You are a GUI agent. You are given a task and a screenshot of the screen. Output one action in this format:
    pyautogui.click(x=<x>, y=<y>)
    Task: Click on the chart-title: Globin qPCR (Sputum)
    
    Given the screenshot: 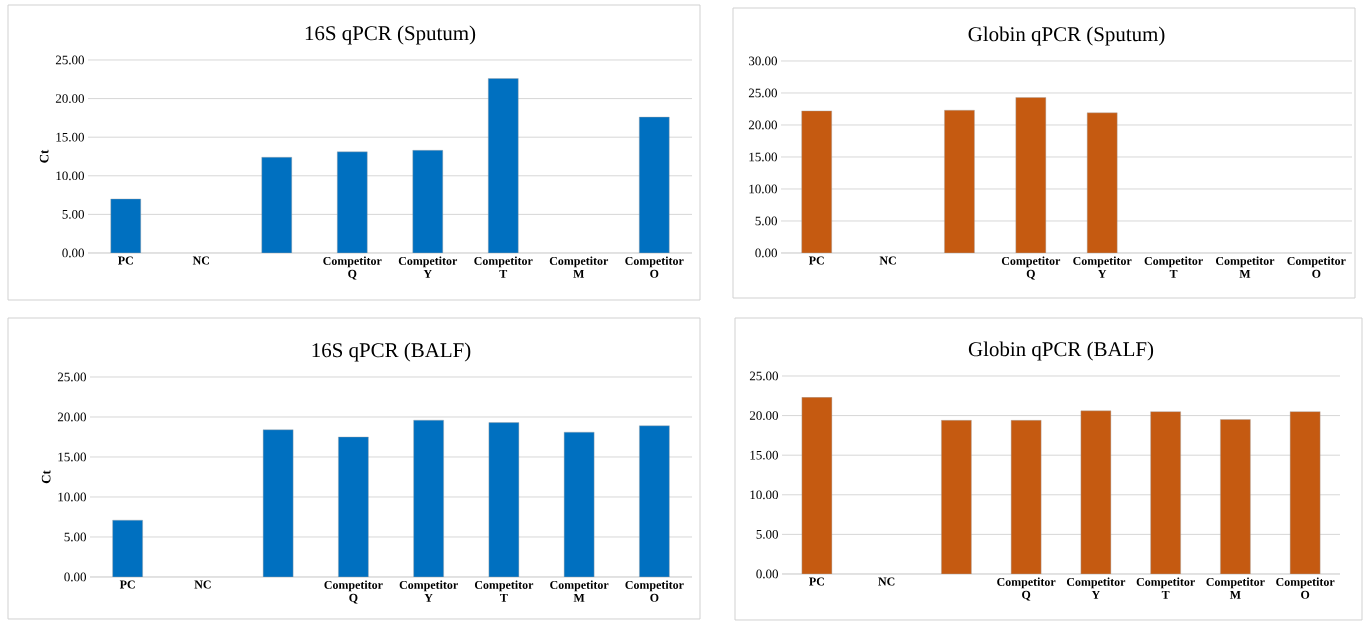 What is the action you would take?
    pyautogui.click(x=1066, y=36)
    